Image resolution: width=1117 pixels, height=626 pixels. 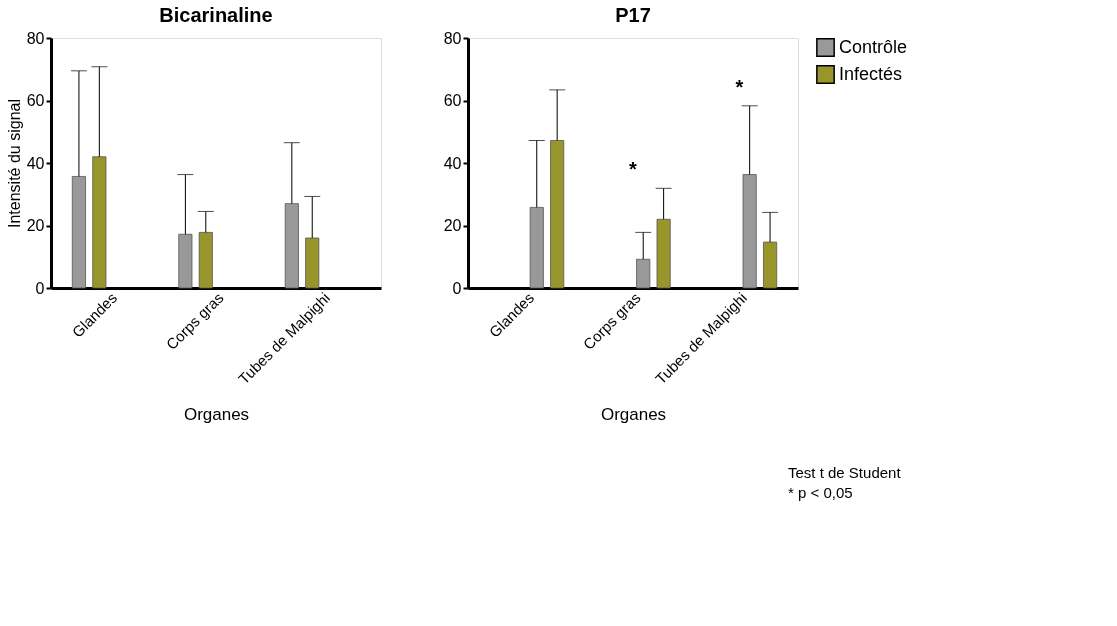 What do you see at coordinates (845, 472) in the screenshot?
I see `text: Test t de Student` at bounding box center [845, 472].